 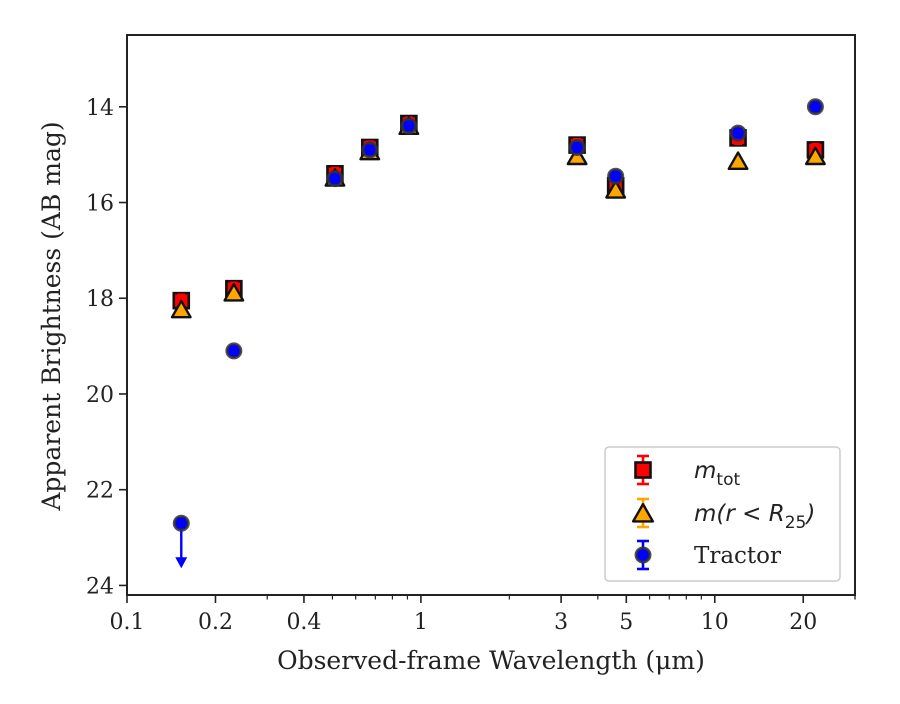 I want to click on y-tick-label: 22, so click(x=100, y=491).